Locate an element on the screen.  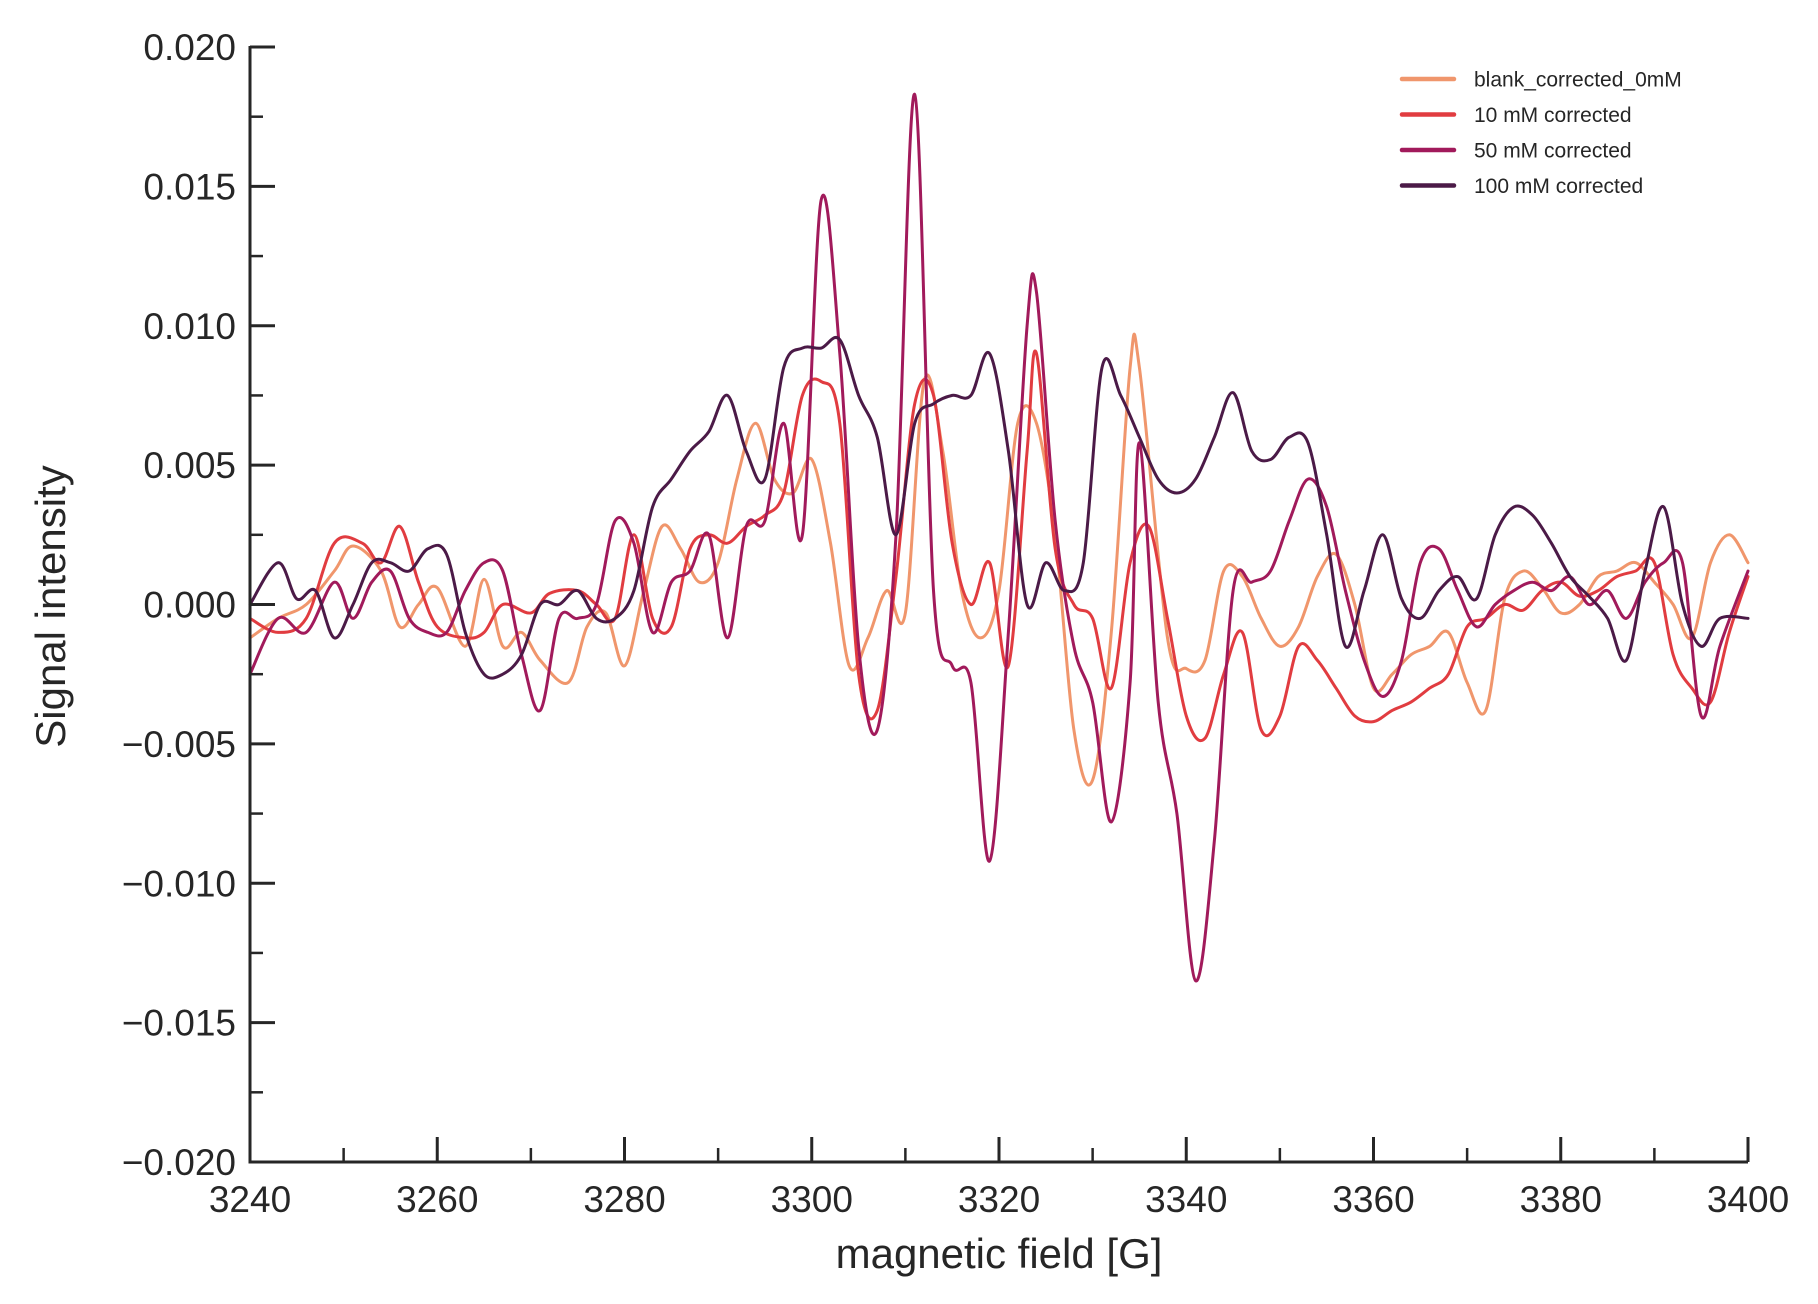
x-tick-label-7: 3380 is located at coordinates (1561, 1199).